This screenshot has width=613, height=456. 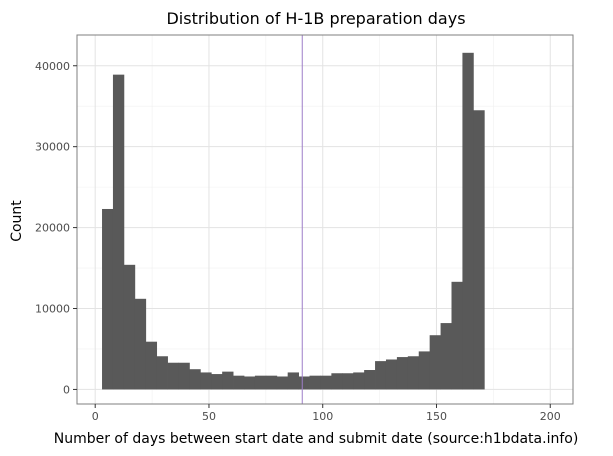 What do you see at coordinates (52, 228) in the screenshot?
I see `y-tick-label: 20000` at bounding box center [52, 228].